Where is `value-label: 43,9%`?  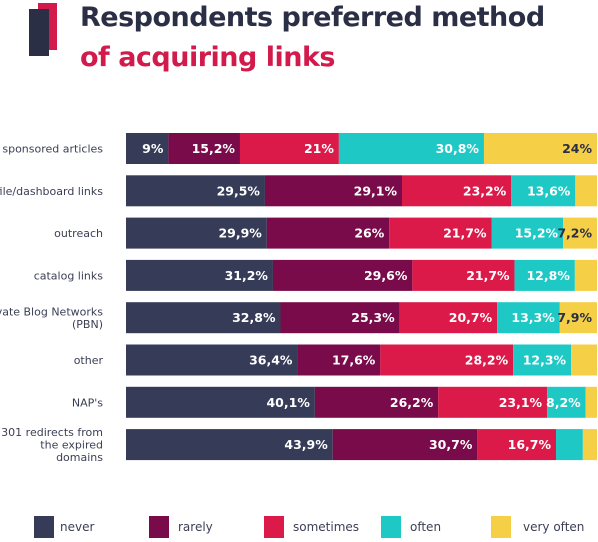
value-label: 43,9% is located at coordinates (306, 444).